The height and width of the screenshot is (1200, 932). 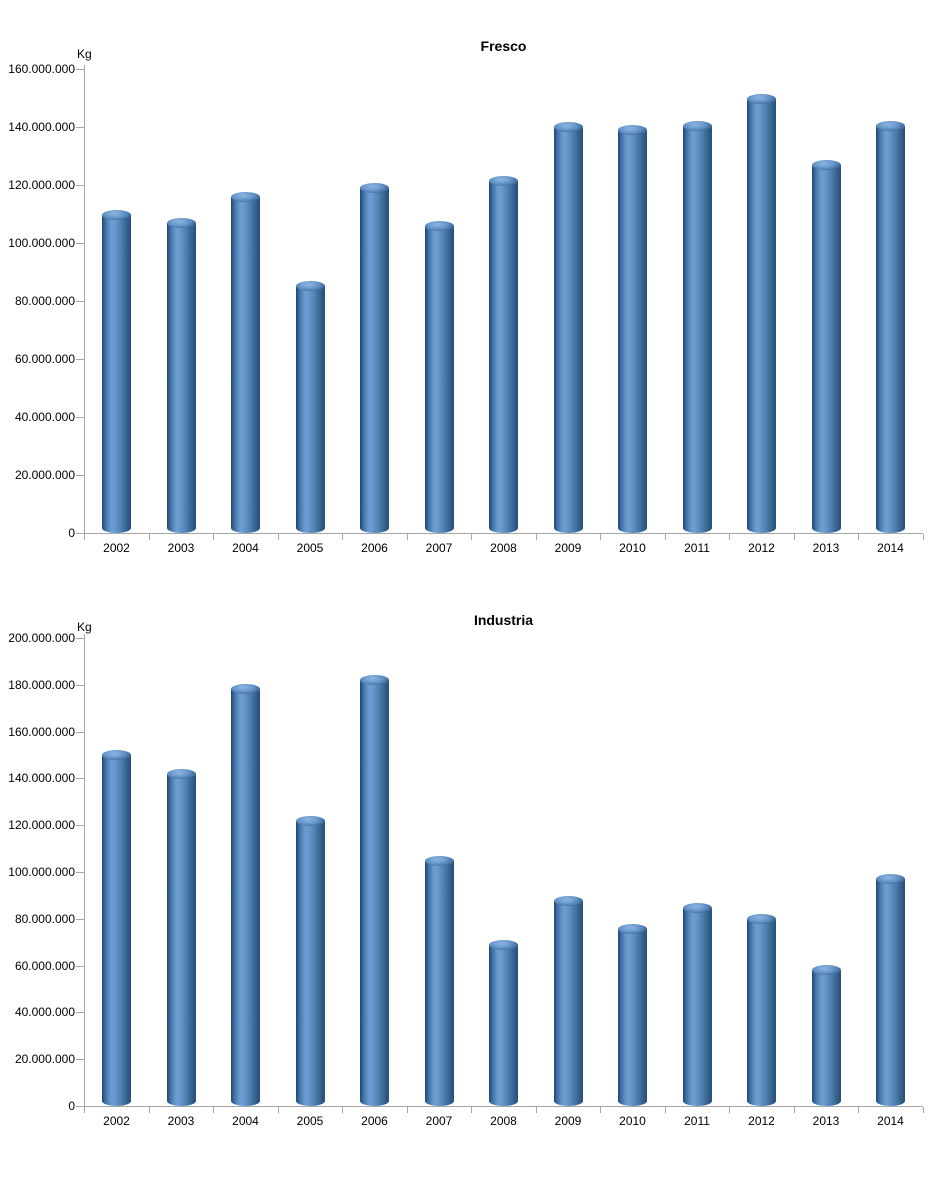 What do you see at coordinates (697, 126) in the screenshot?
I see `cylinder-top-2011` at bounding box center [697, 126].